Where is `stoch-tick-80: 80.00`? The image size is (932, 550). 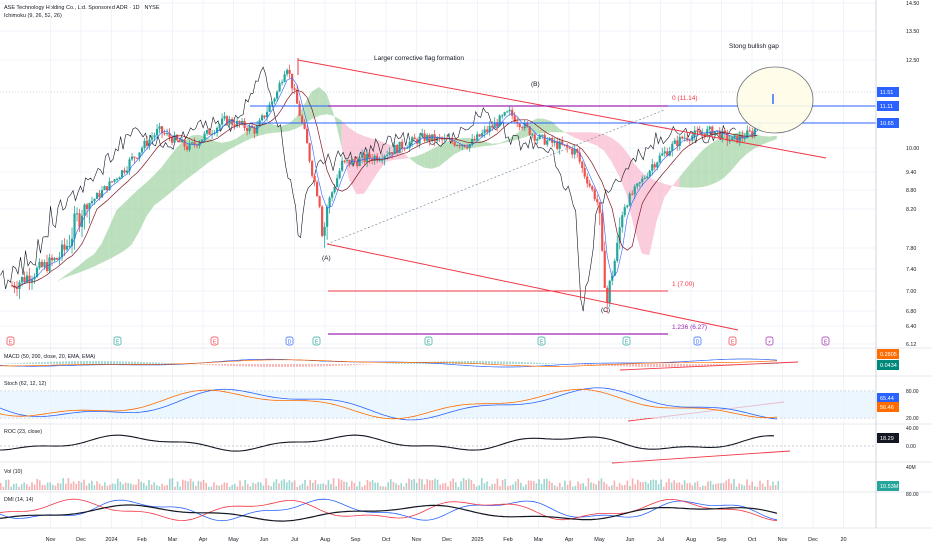
stoch-tick-80: 80.00 is located at coordinates (912, 392).